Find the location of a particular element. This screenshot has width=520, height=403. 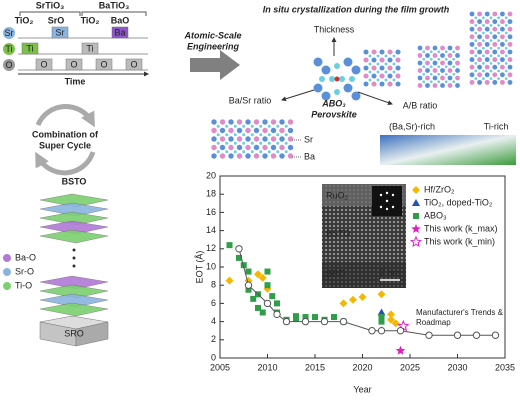

legend-label: This work (k_max) is located at coordinates (461, 228).